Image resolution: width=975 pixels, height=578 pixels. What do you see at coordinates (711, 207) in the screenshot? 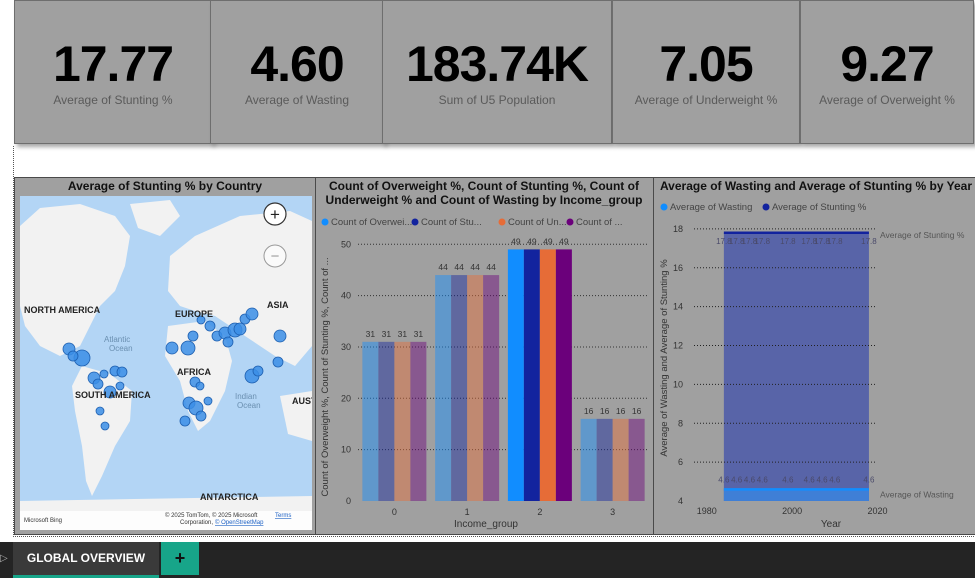
I see `legend-label: Average of Wasting` at bounding box center [711, 207].